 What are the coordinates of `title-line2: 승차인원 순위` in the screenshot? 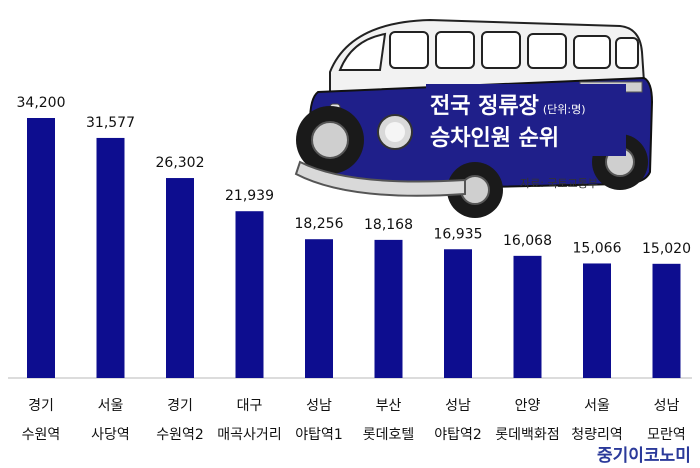 It's located at (495, 138).